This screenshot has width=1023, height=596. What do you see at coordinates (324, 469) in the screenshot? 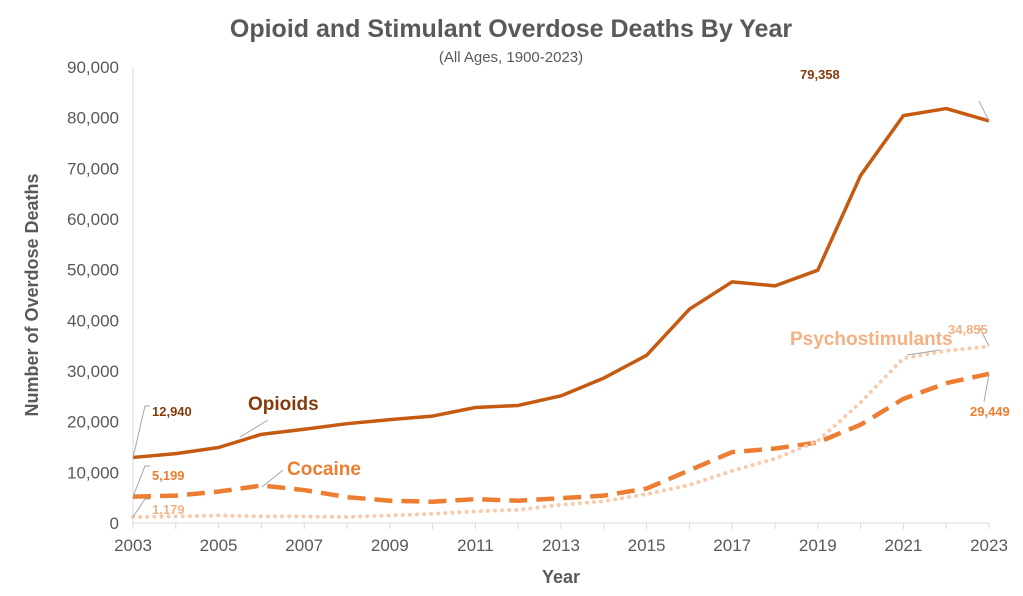
I see `series-label-cocaine: Cocaine` at bounding box center [324, 469].